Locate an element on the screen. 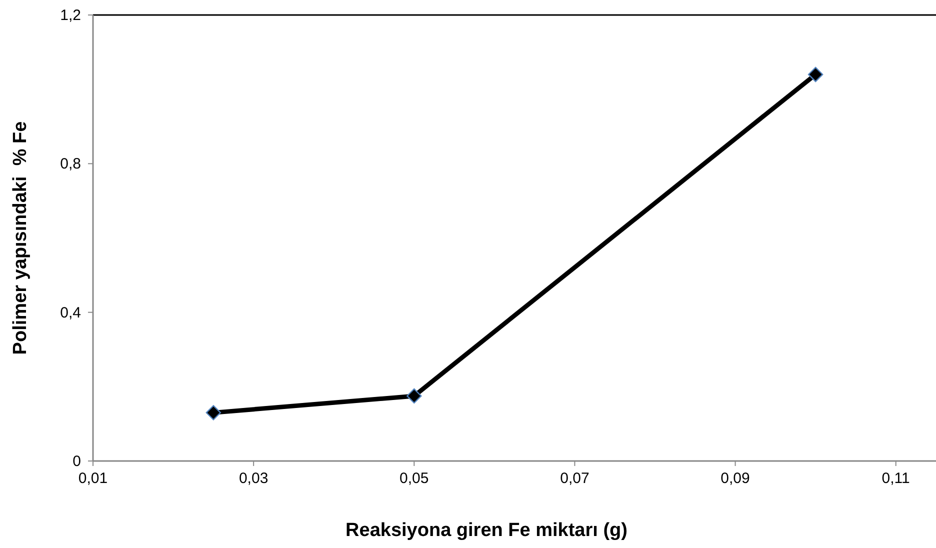 The height and width of the screenshot is (548, 936). x-tick-label: 0,11 is located at coordinates (896, 478).